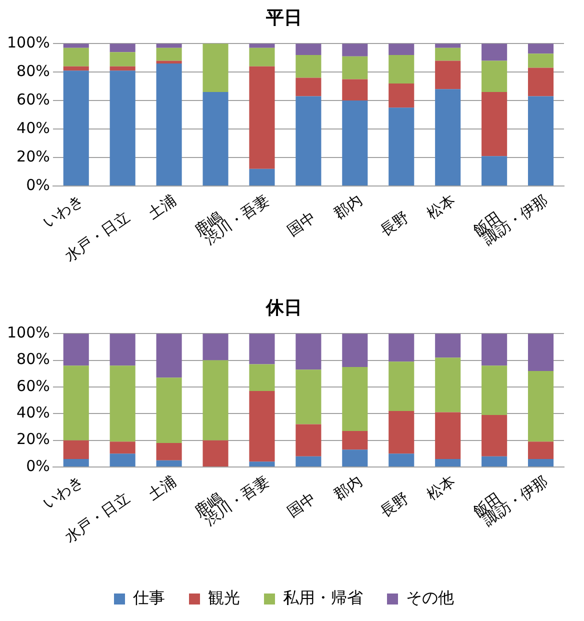 The height and width of the screenshot is (621, 584). Describe the element at coordinates (283, 307) in the screenshot. I see `chart-title: 休日` at that location.